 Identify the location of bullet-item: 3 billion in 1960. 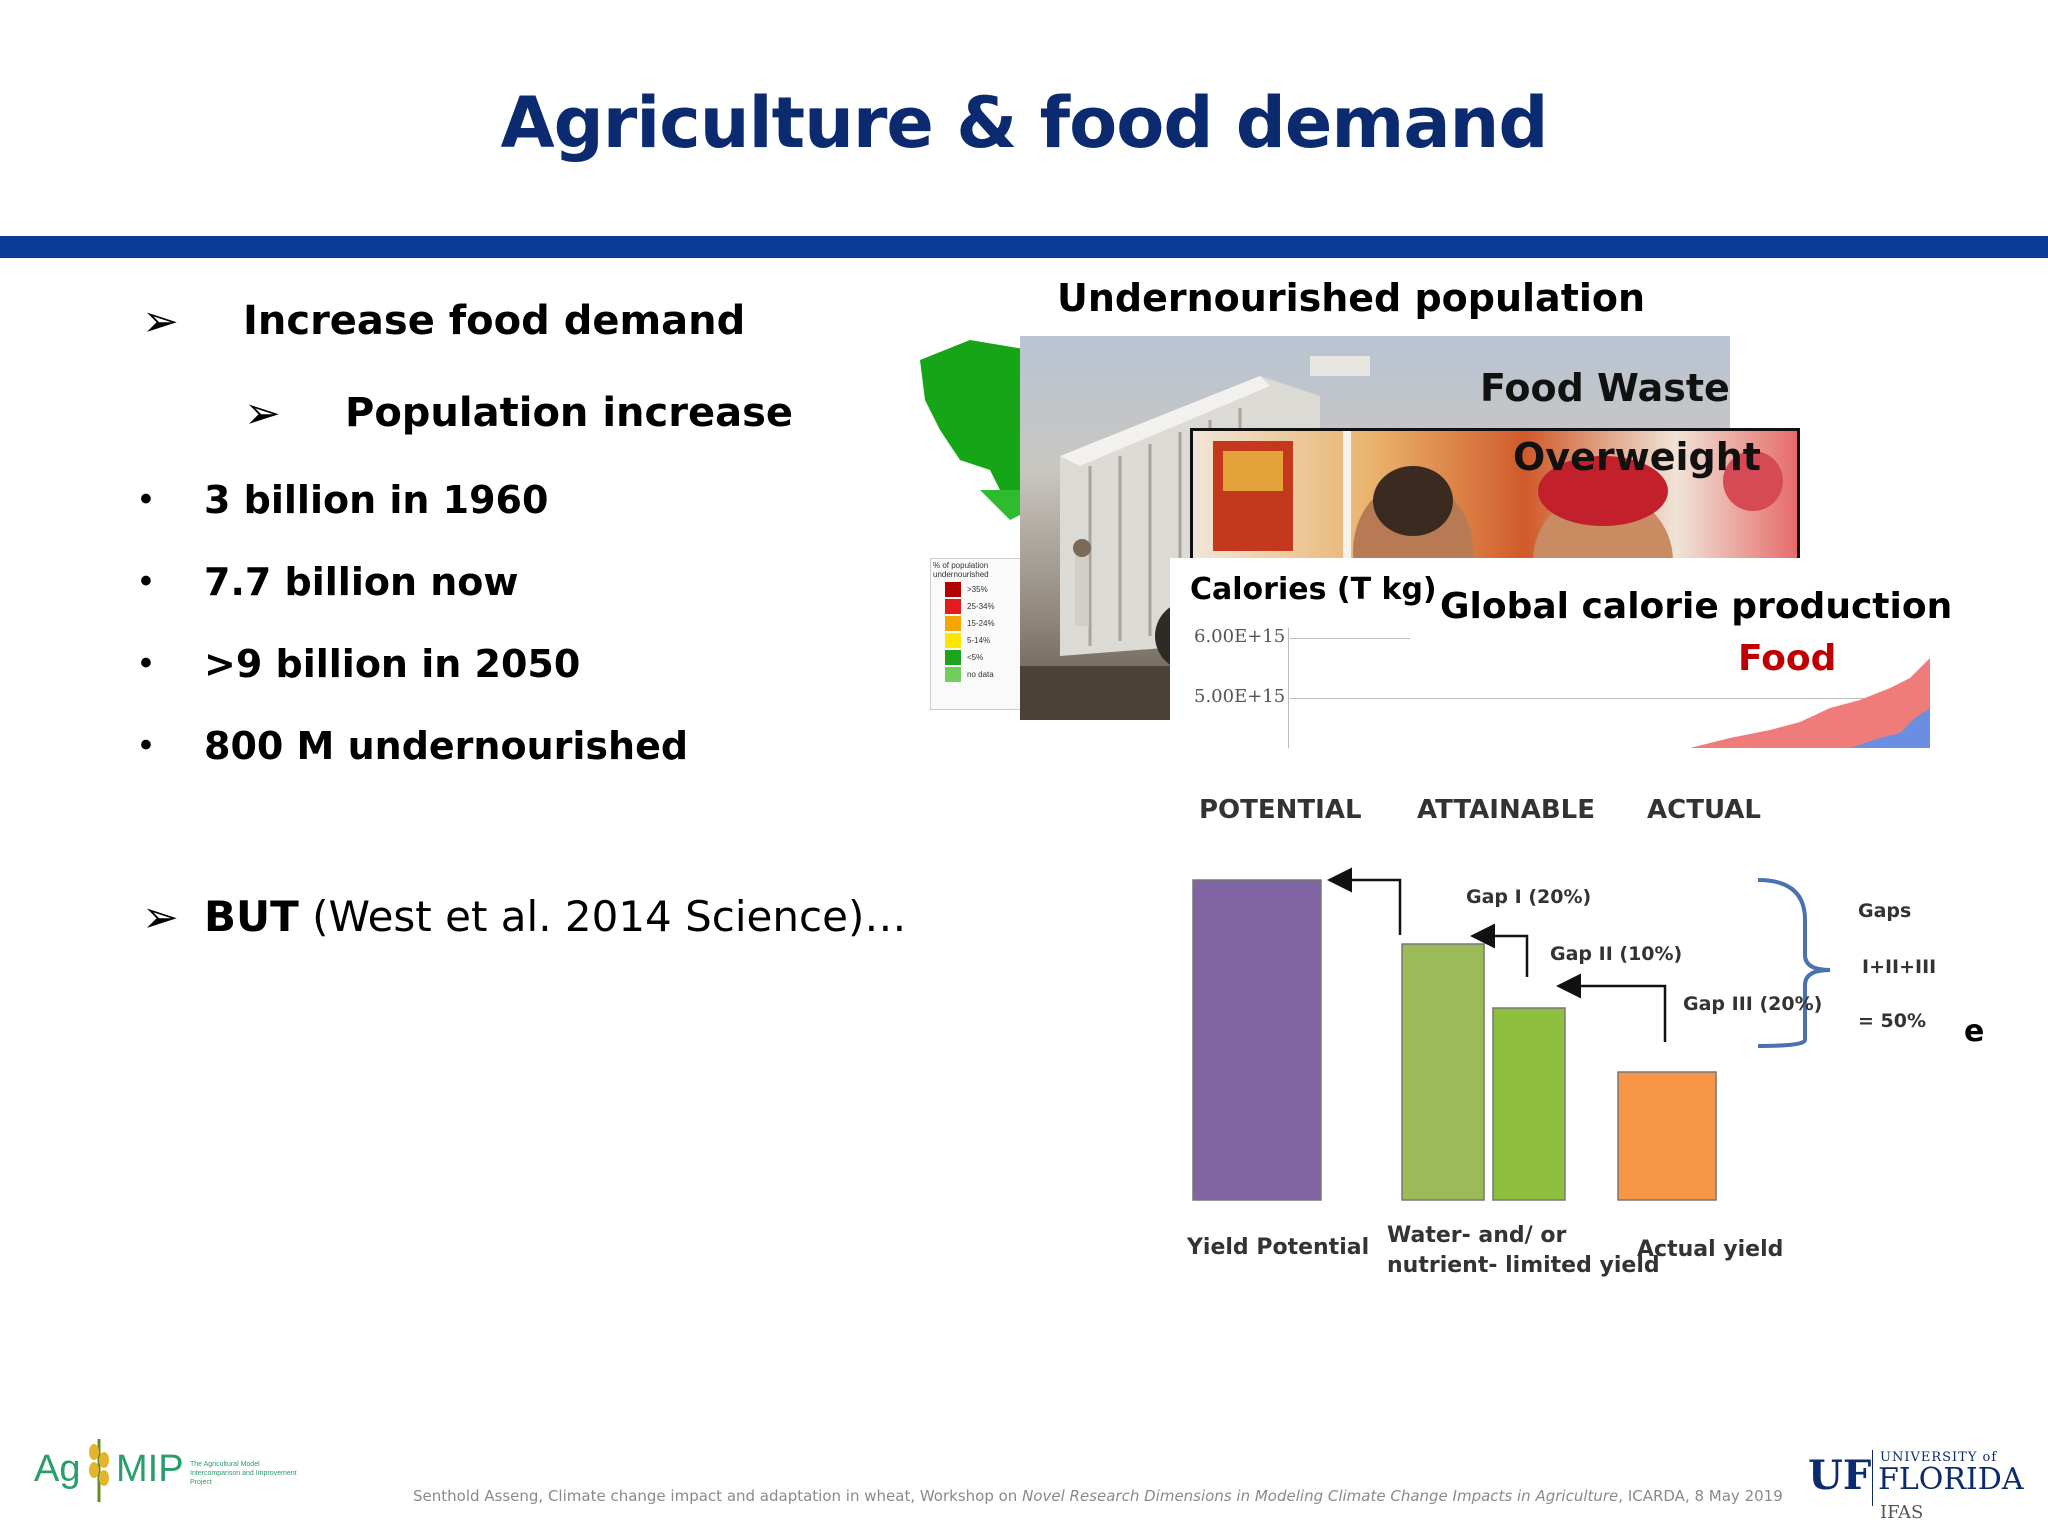
(376, 500).